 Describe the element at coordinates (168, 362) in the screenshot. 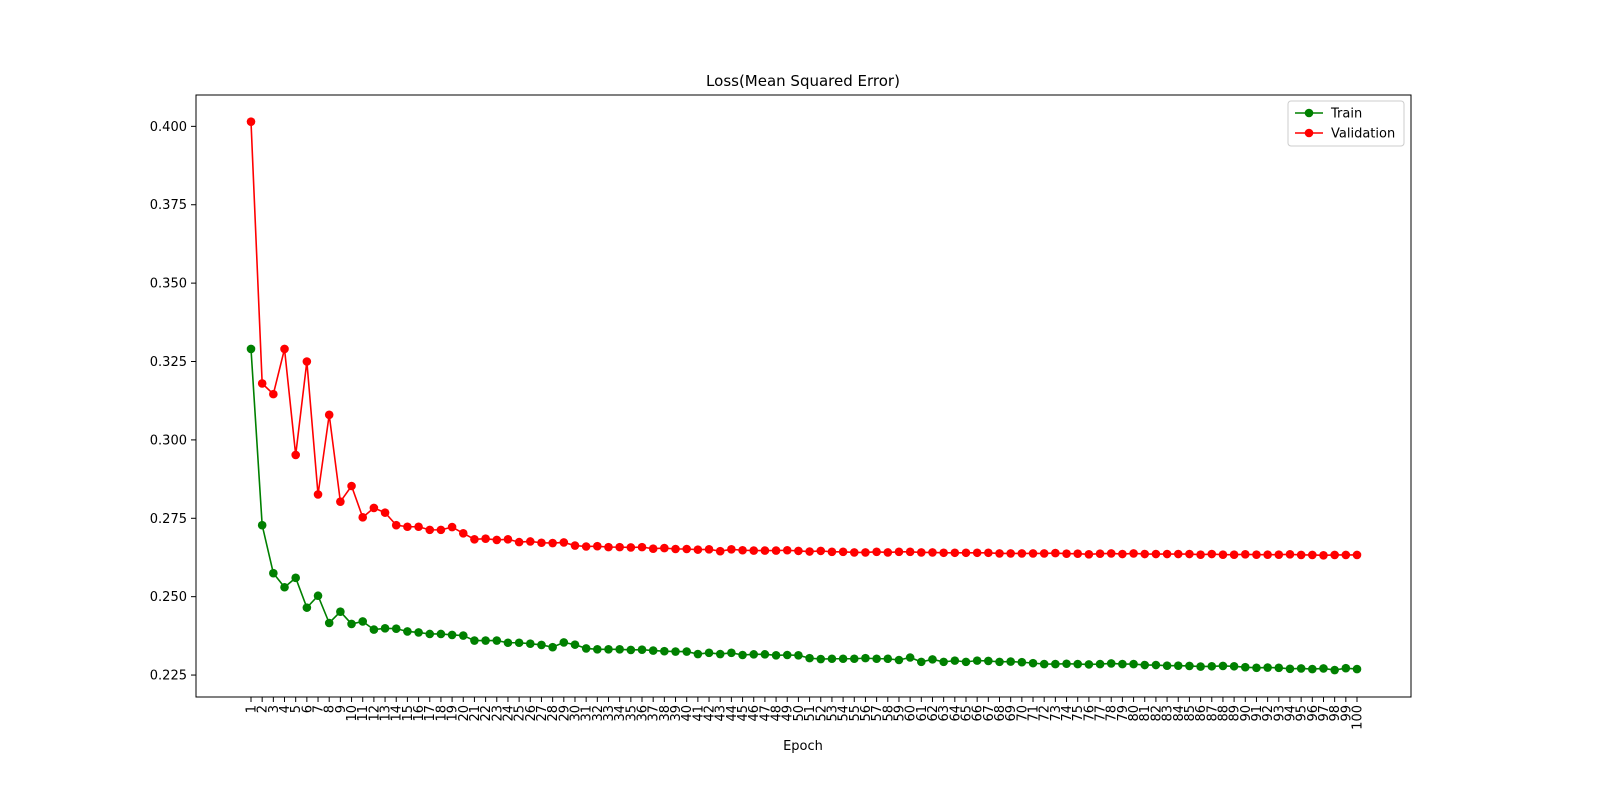

I see `y-tick-label: 0.325` at that location.